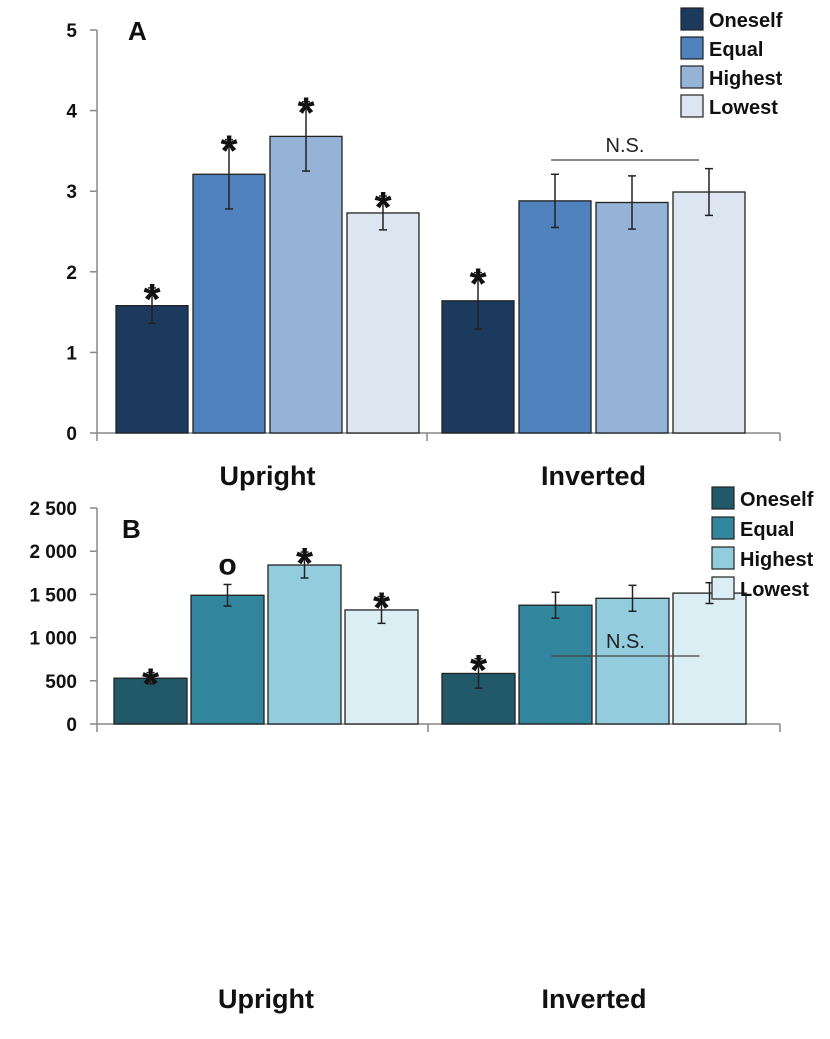 Image resolution: width=830 pixels, height=1039 pixels. I want to click on panel-label: B, so click(131, 529).